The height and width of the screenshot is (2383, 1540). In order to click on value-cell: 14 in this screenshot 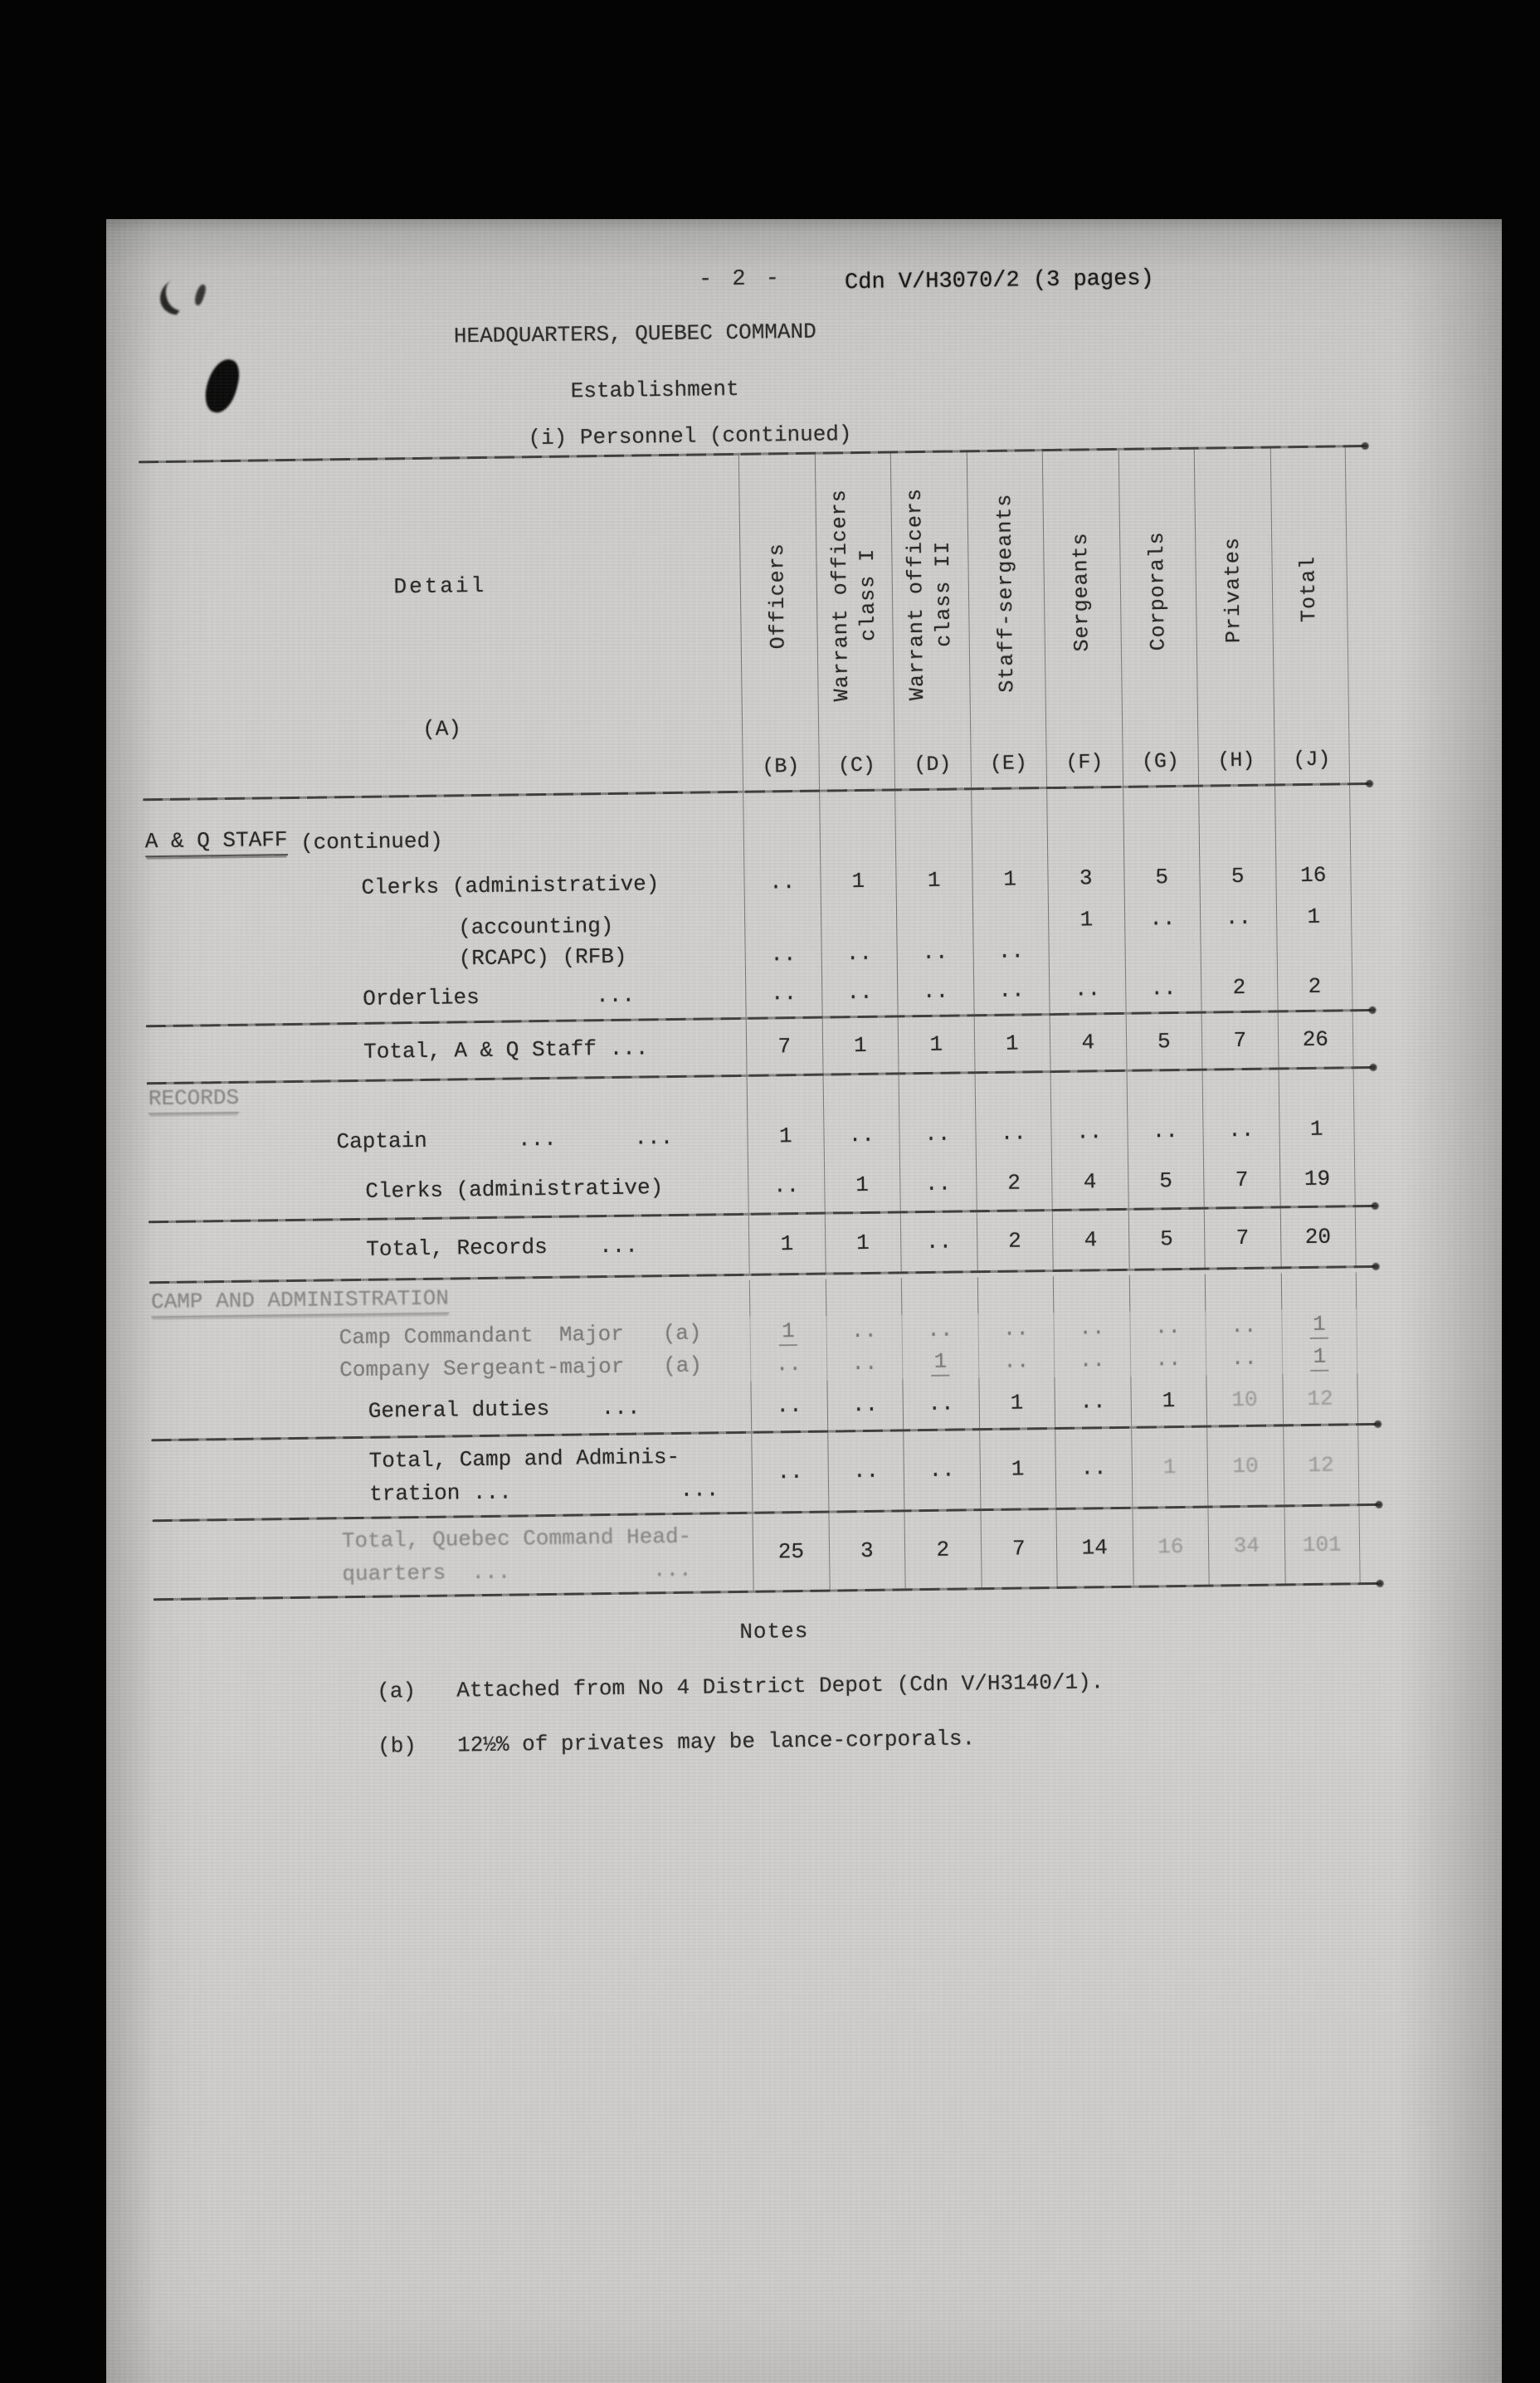, I will do `click(1094, 1547)`.